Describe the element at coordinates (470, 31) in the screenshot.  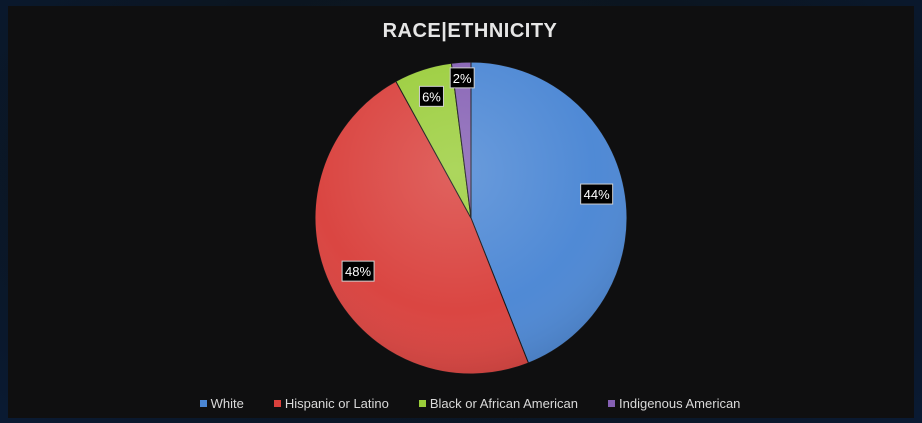
I see `chart-title: RACE|ETHNICITY` at that location.